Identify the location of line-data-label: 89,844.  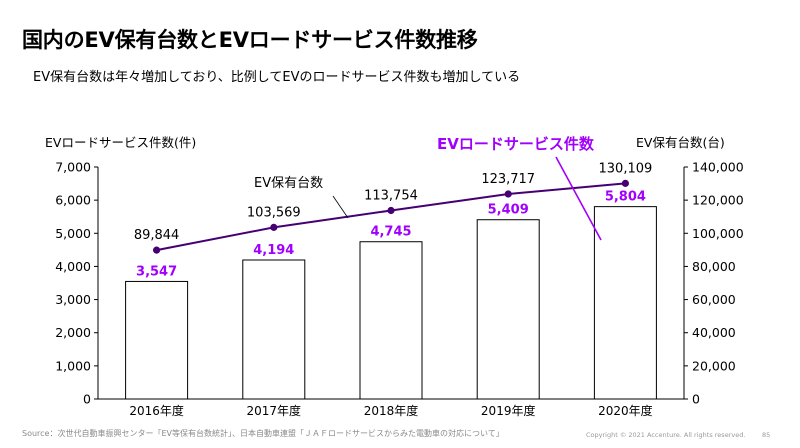
(157, 235).